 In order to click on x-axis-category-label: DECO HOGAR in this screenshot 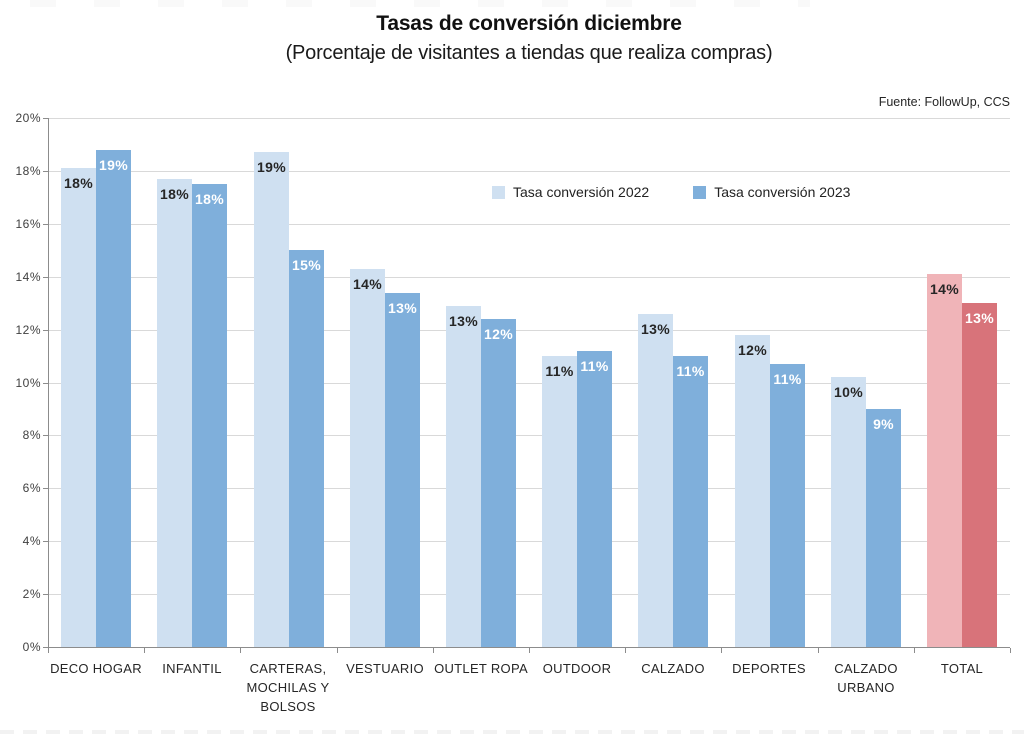, I will do `click(96, 668)`.